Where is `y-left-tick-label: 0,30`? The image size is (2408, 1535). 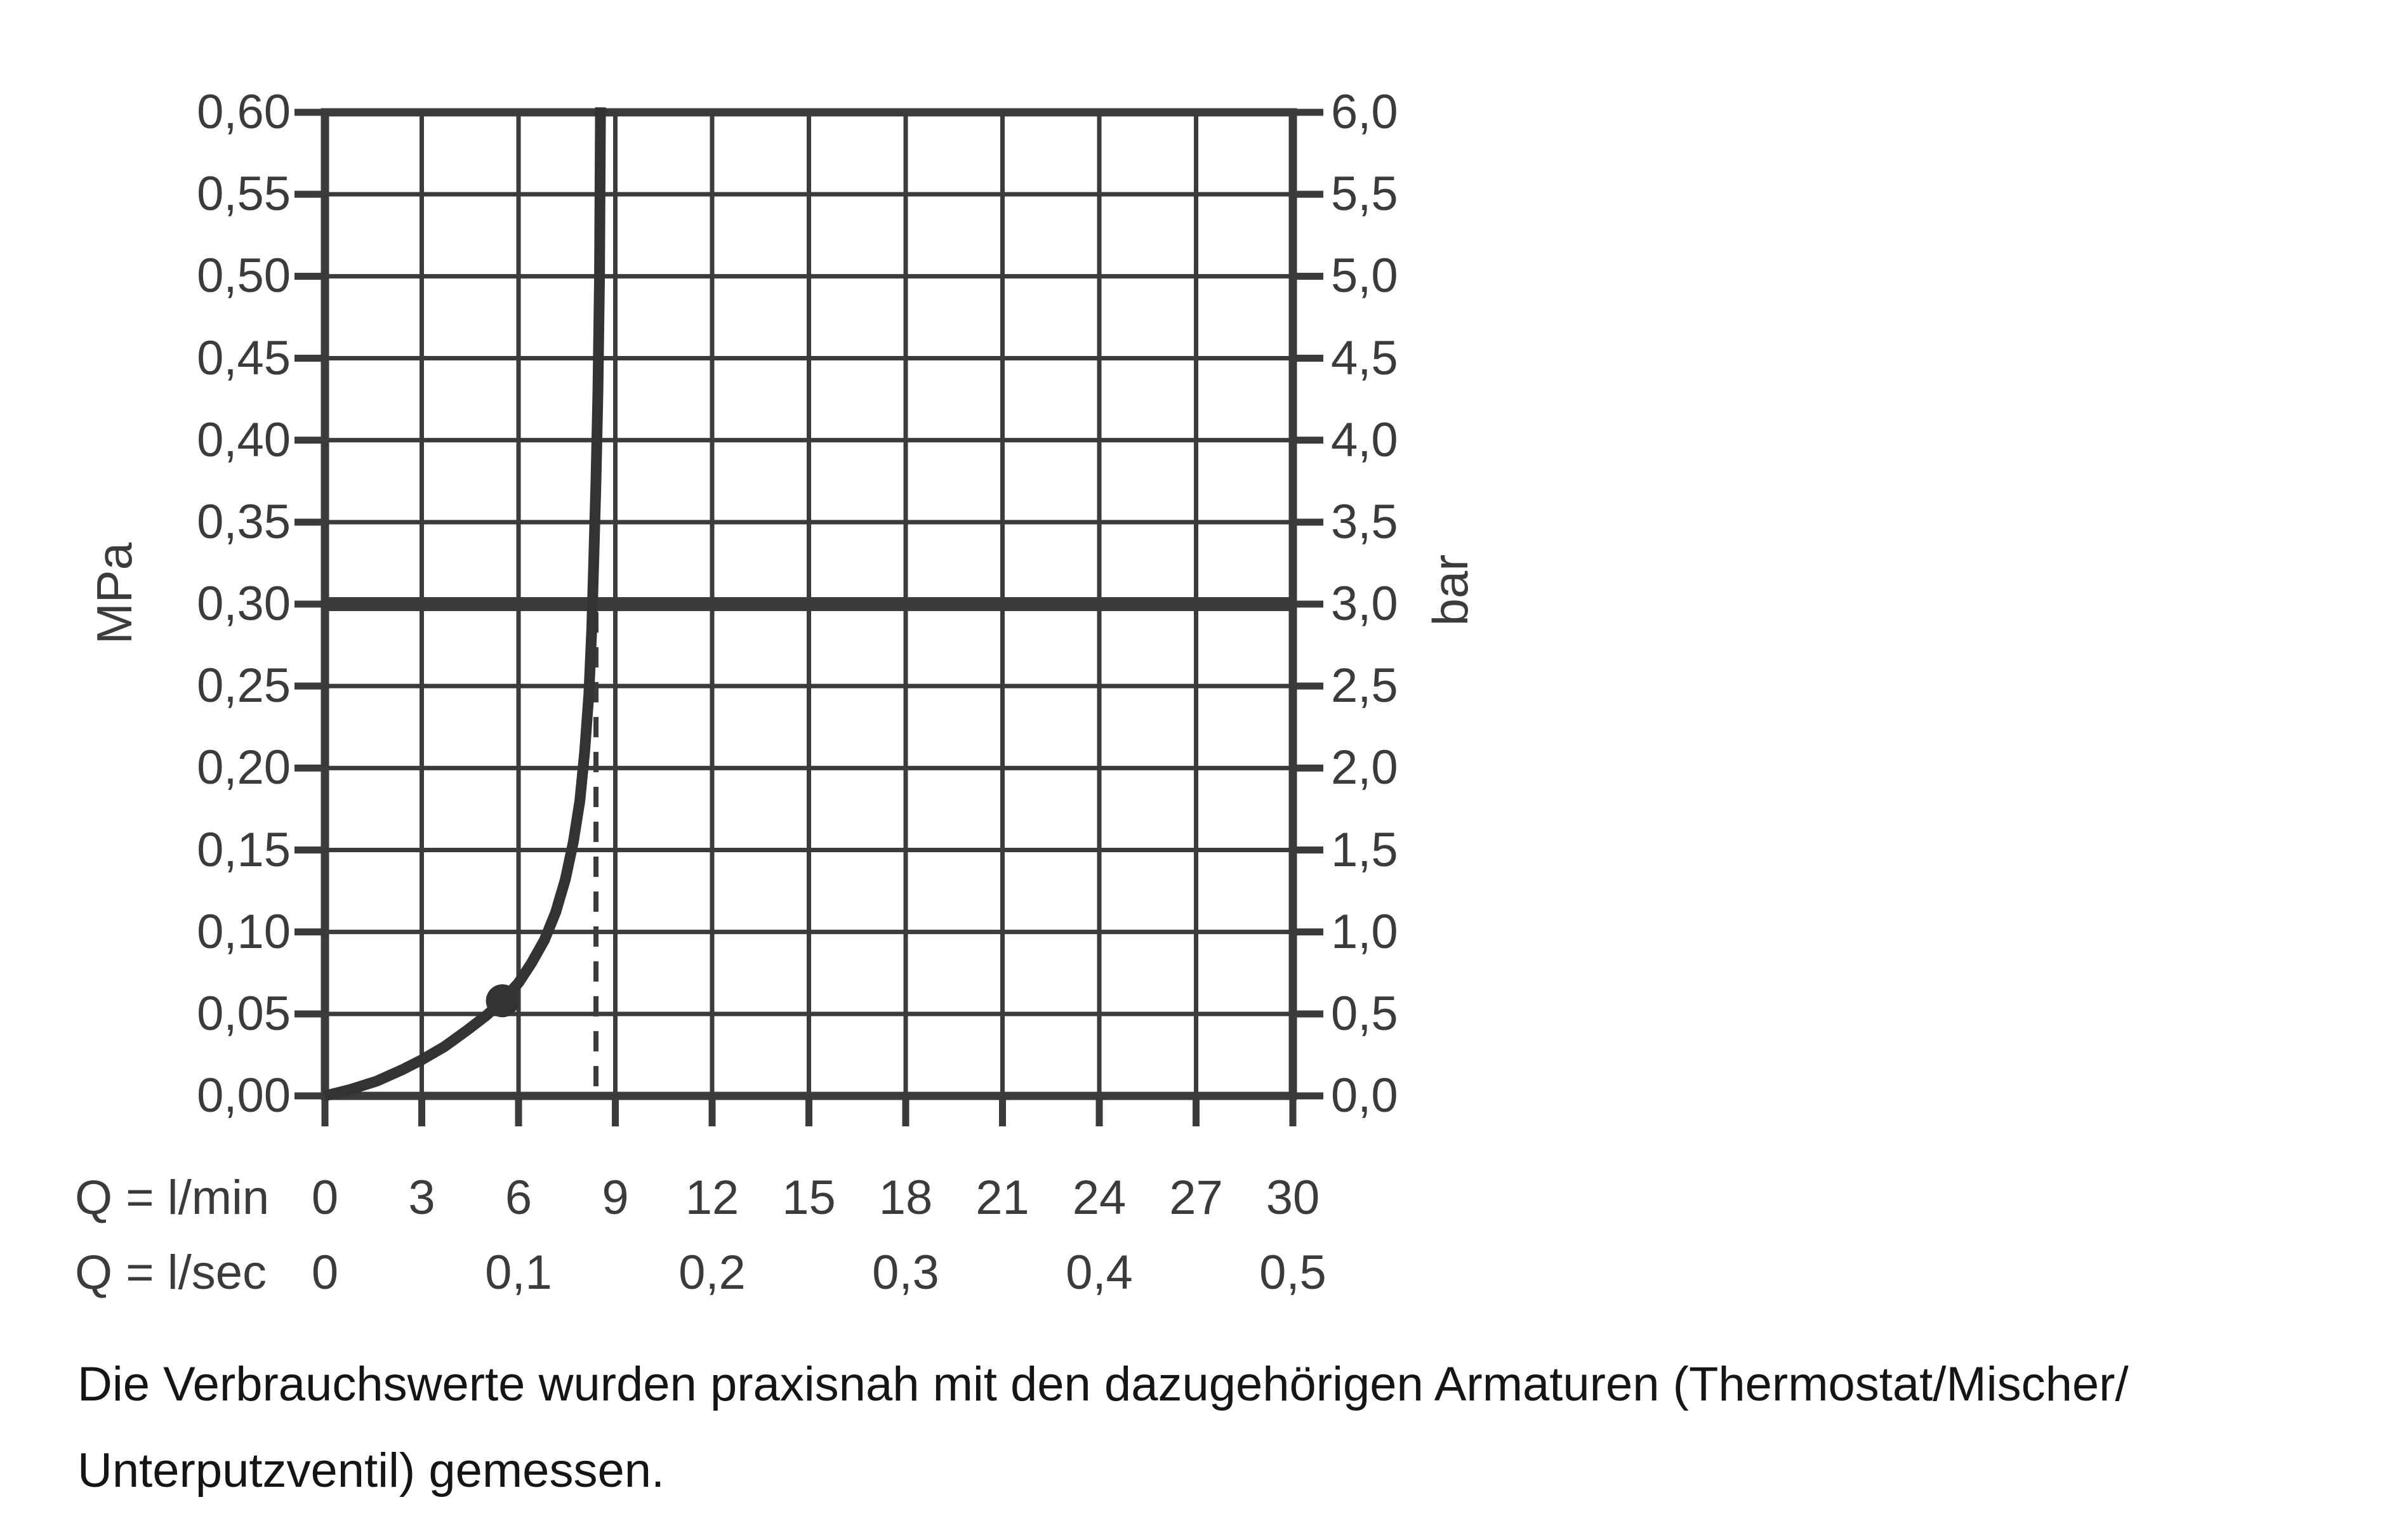
y-left-tick-label: 0,30 is located at coordinates (244, 604).